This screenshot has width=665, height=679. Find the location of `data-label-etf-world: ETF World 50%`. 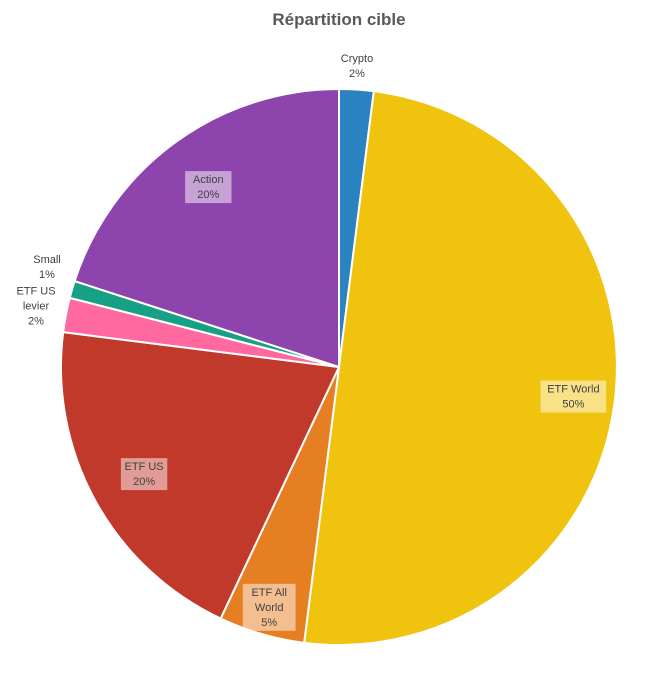

data-label-etf-world: ETF World 50% is located at coordinates (573, 396).